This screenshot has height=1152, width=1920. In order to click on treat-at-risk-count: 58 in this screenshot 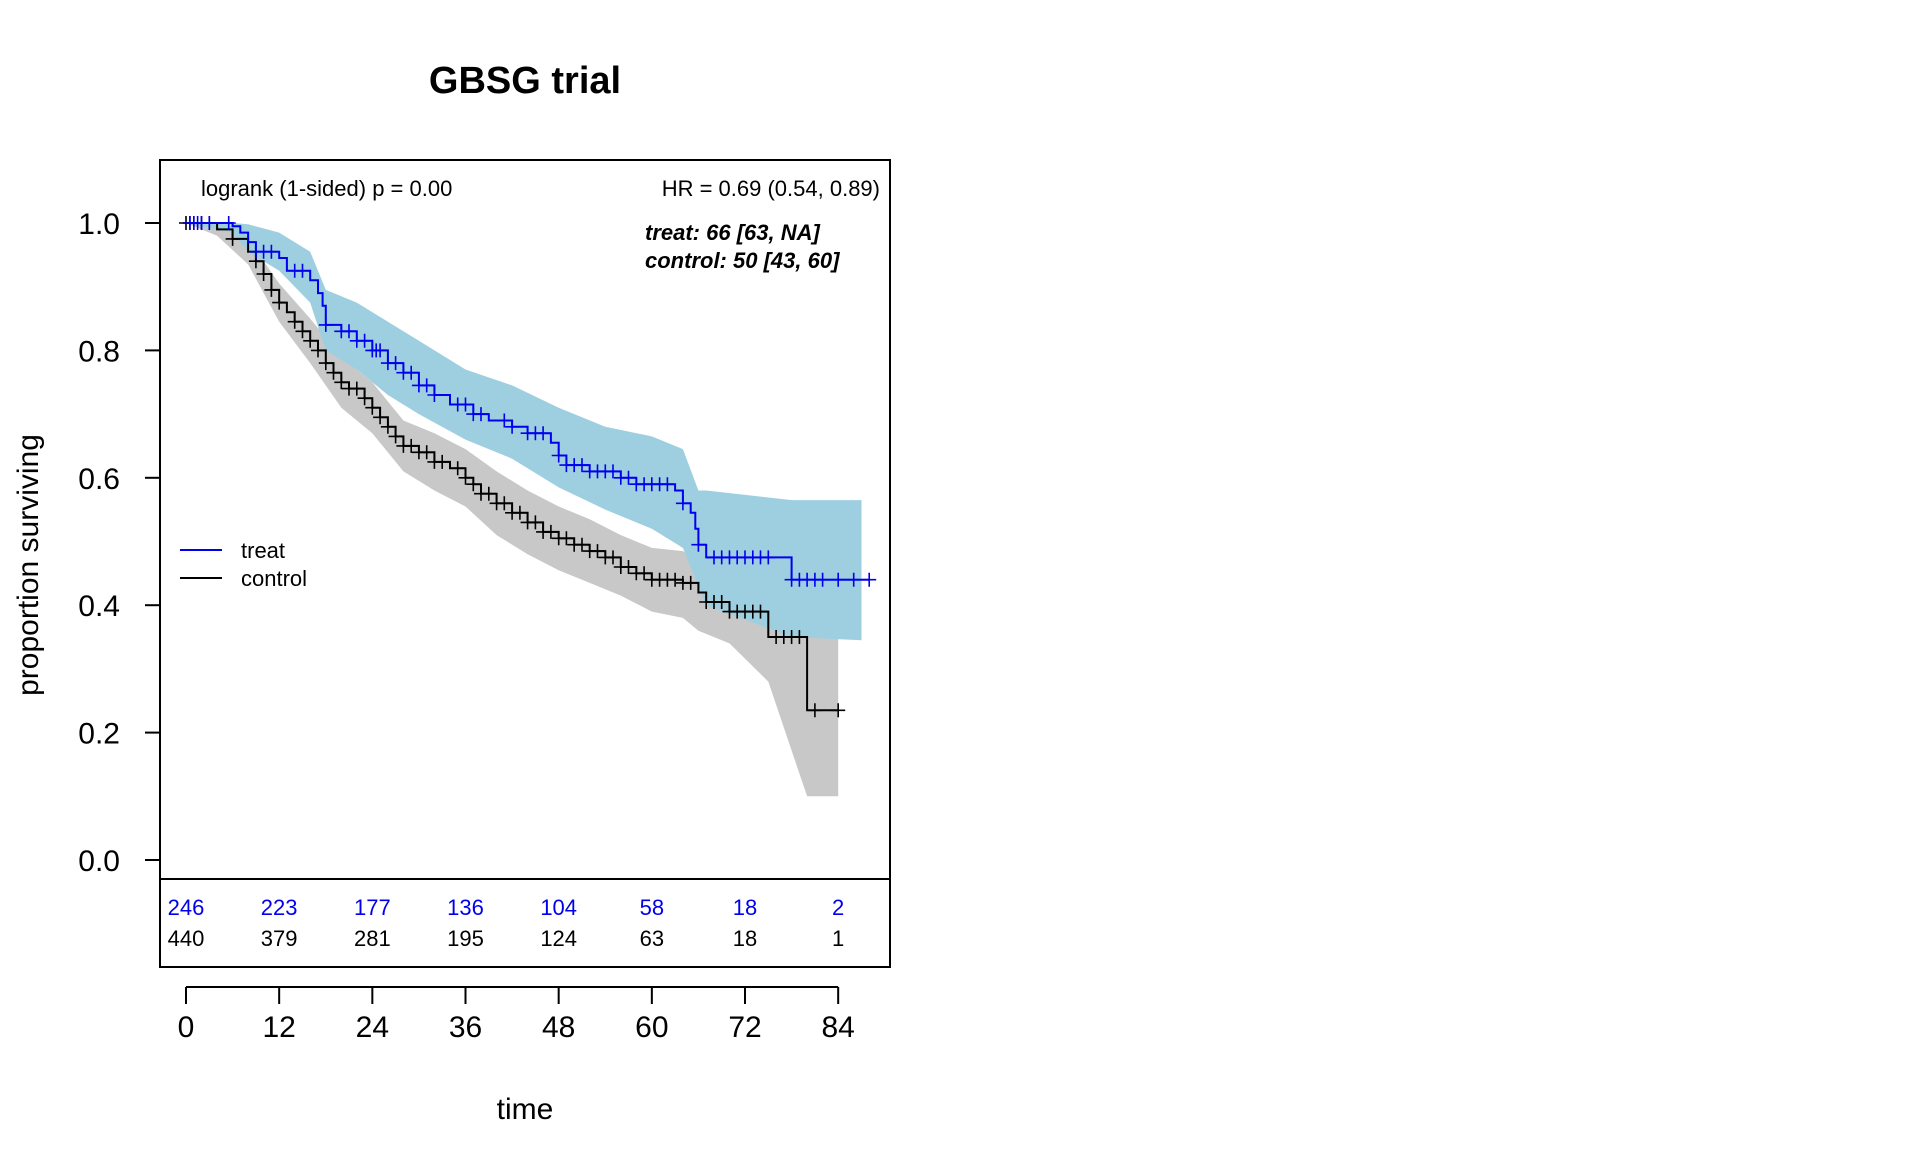, I will do `click(652, 907)`.